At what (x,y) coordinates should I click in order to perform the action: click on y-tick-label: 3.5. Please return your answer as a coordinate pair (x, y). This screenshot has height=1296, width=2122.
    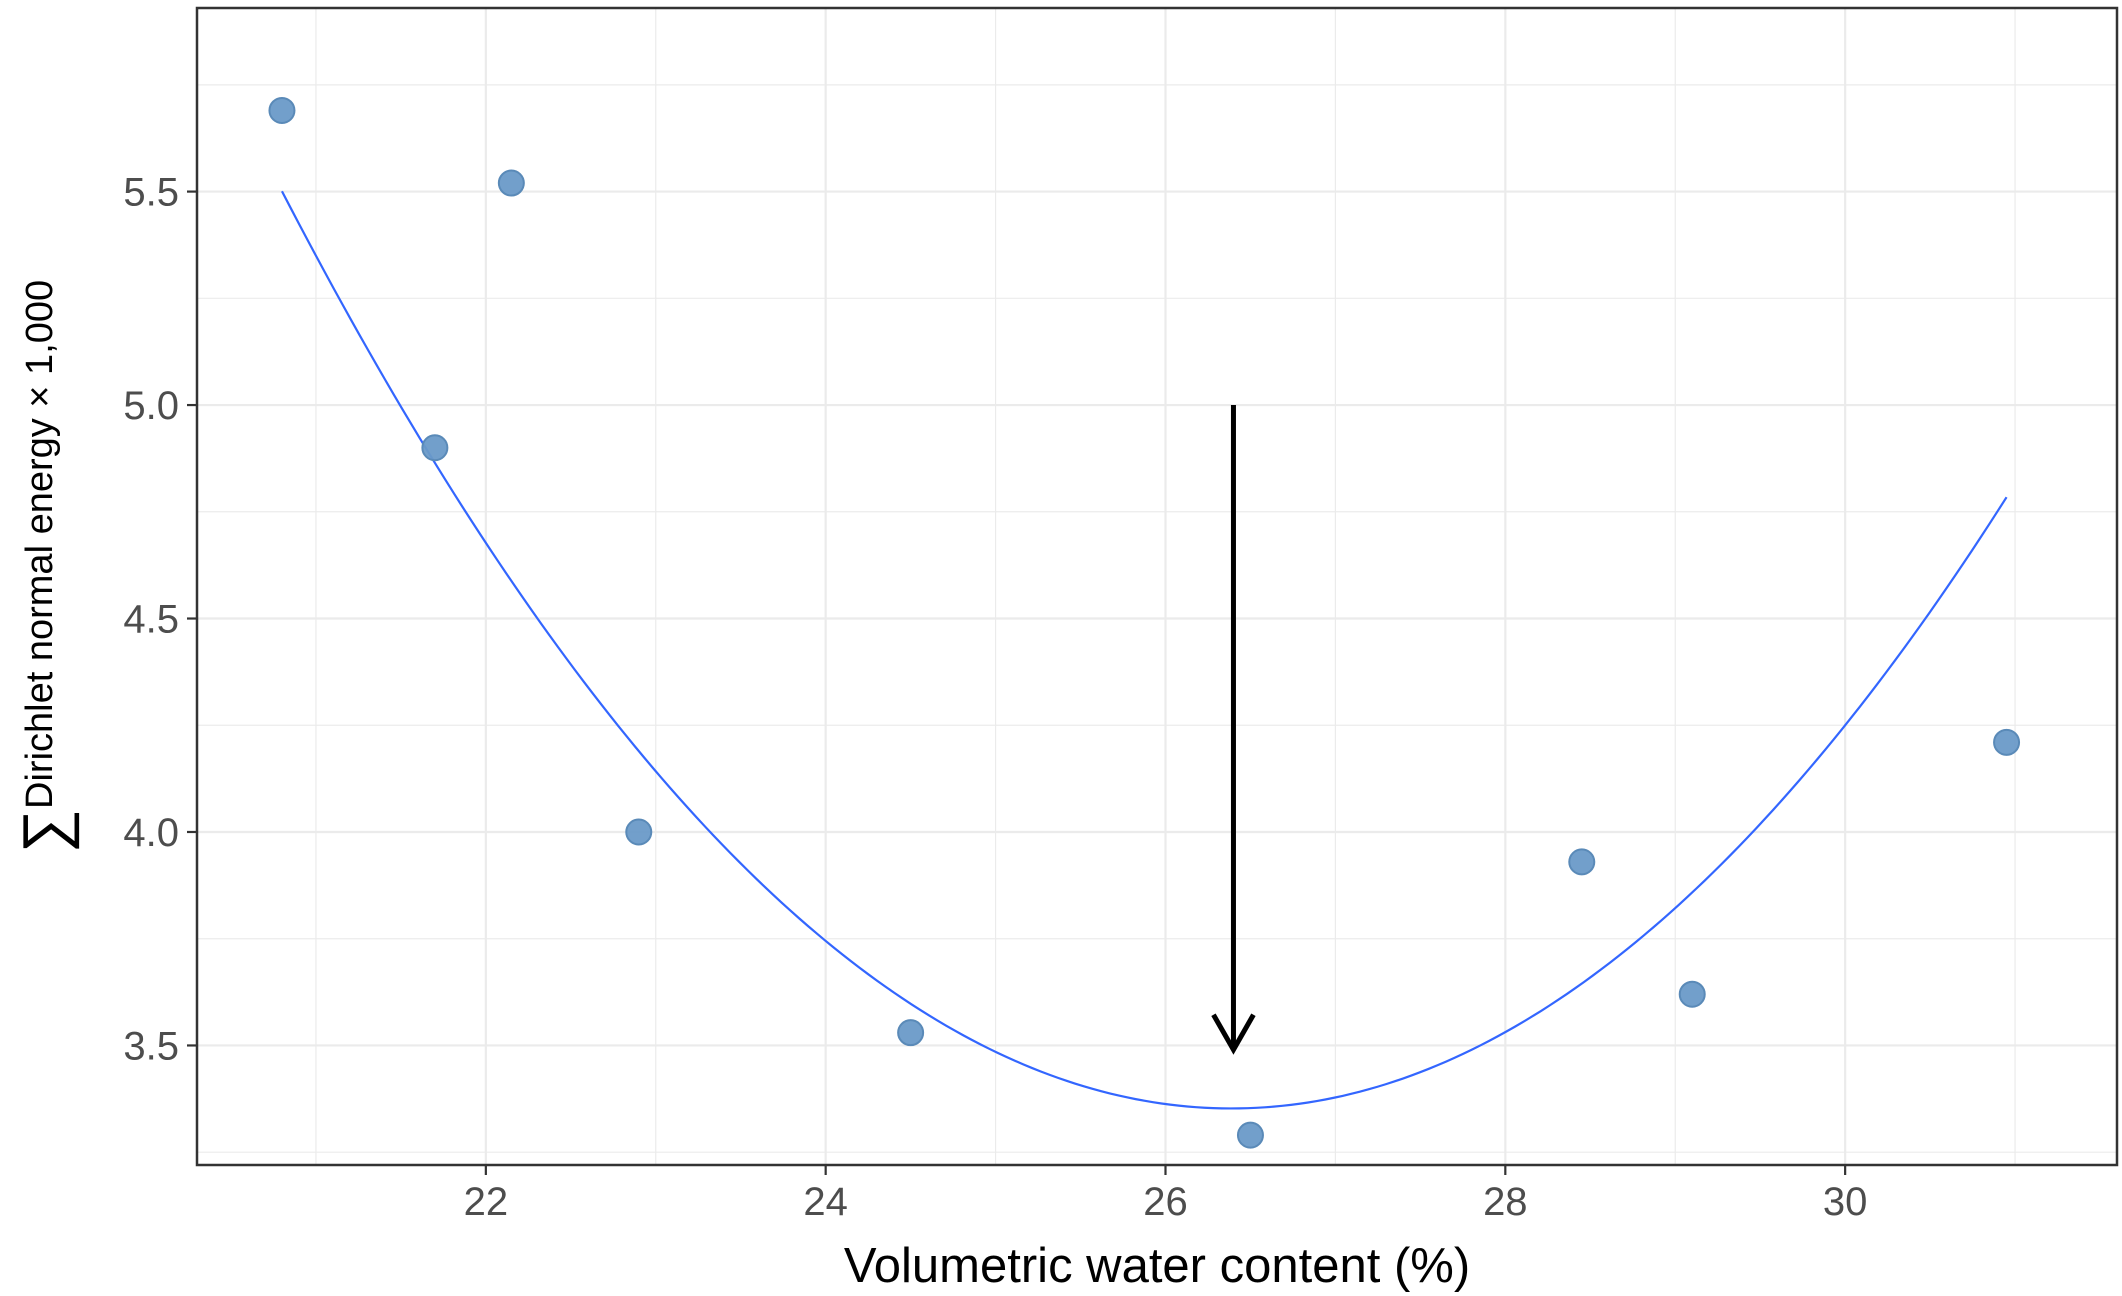
    Looking at the image, I should click on (151, 1046).